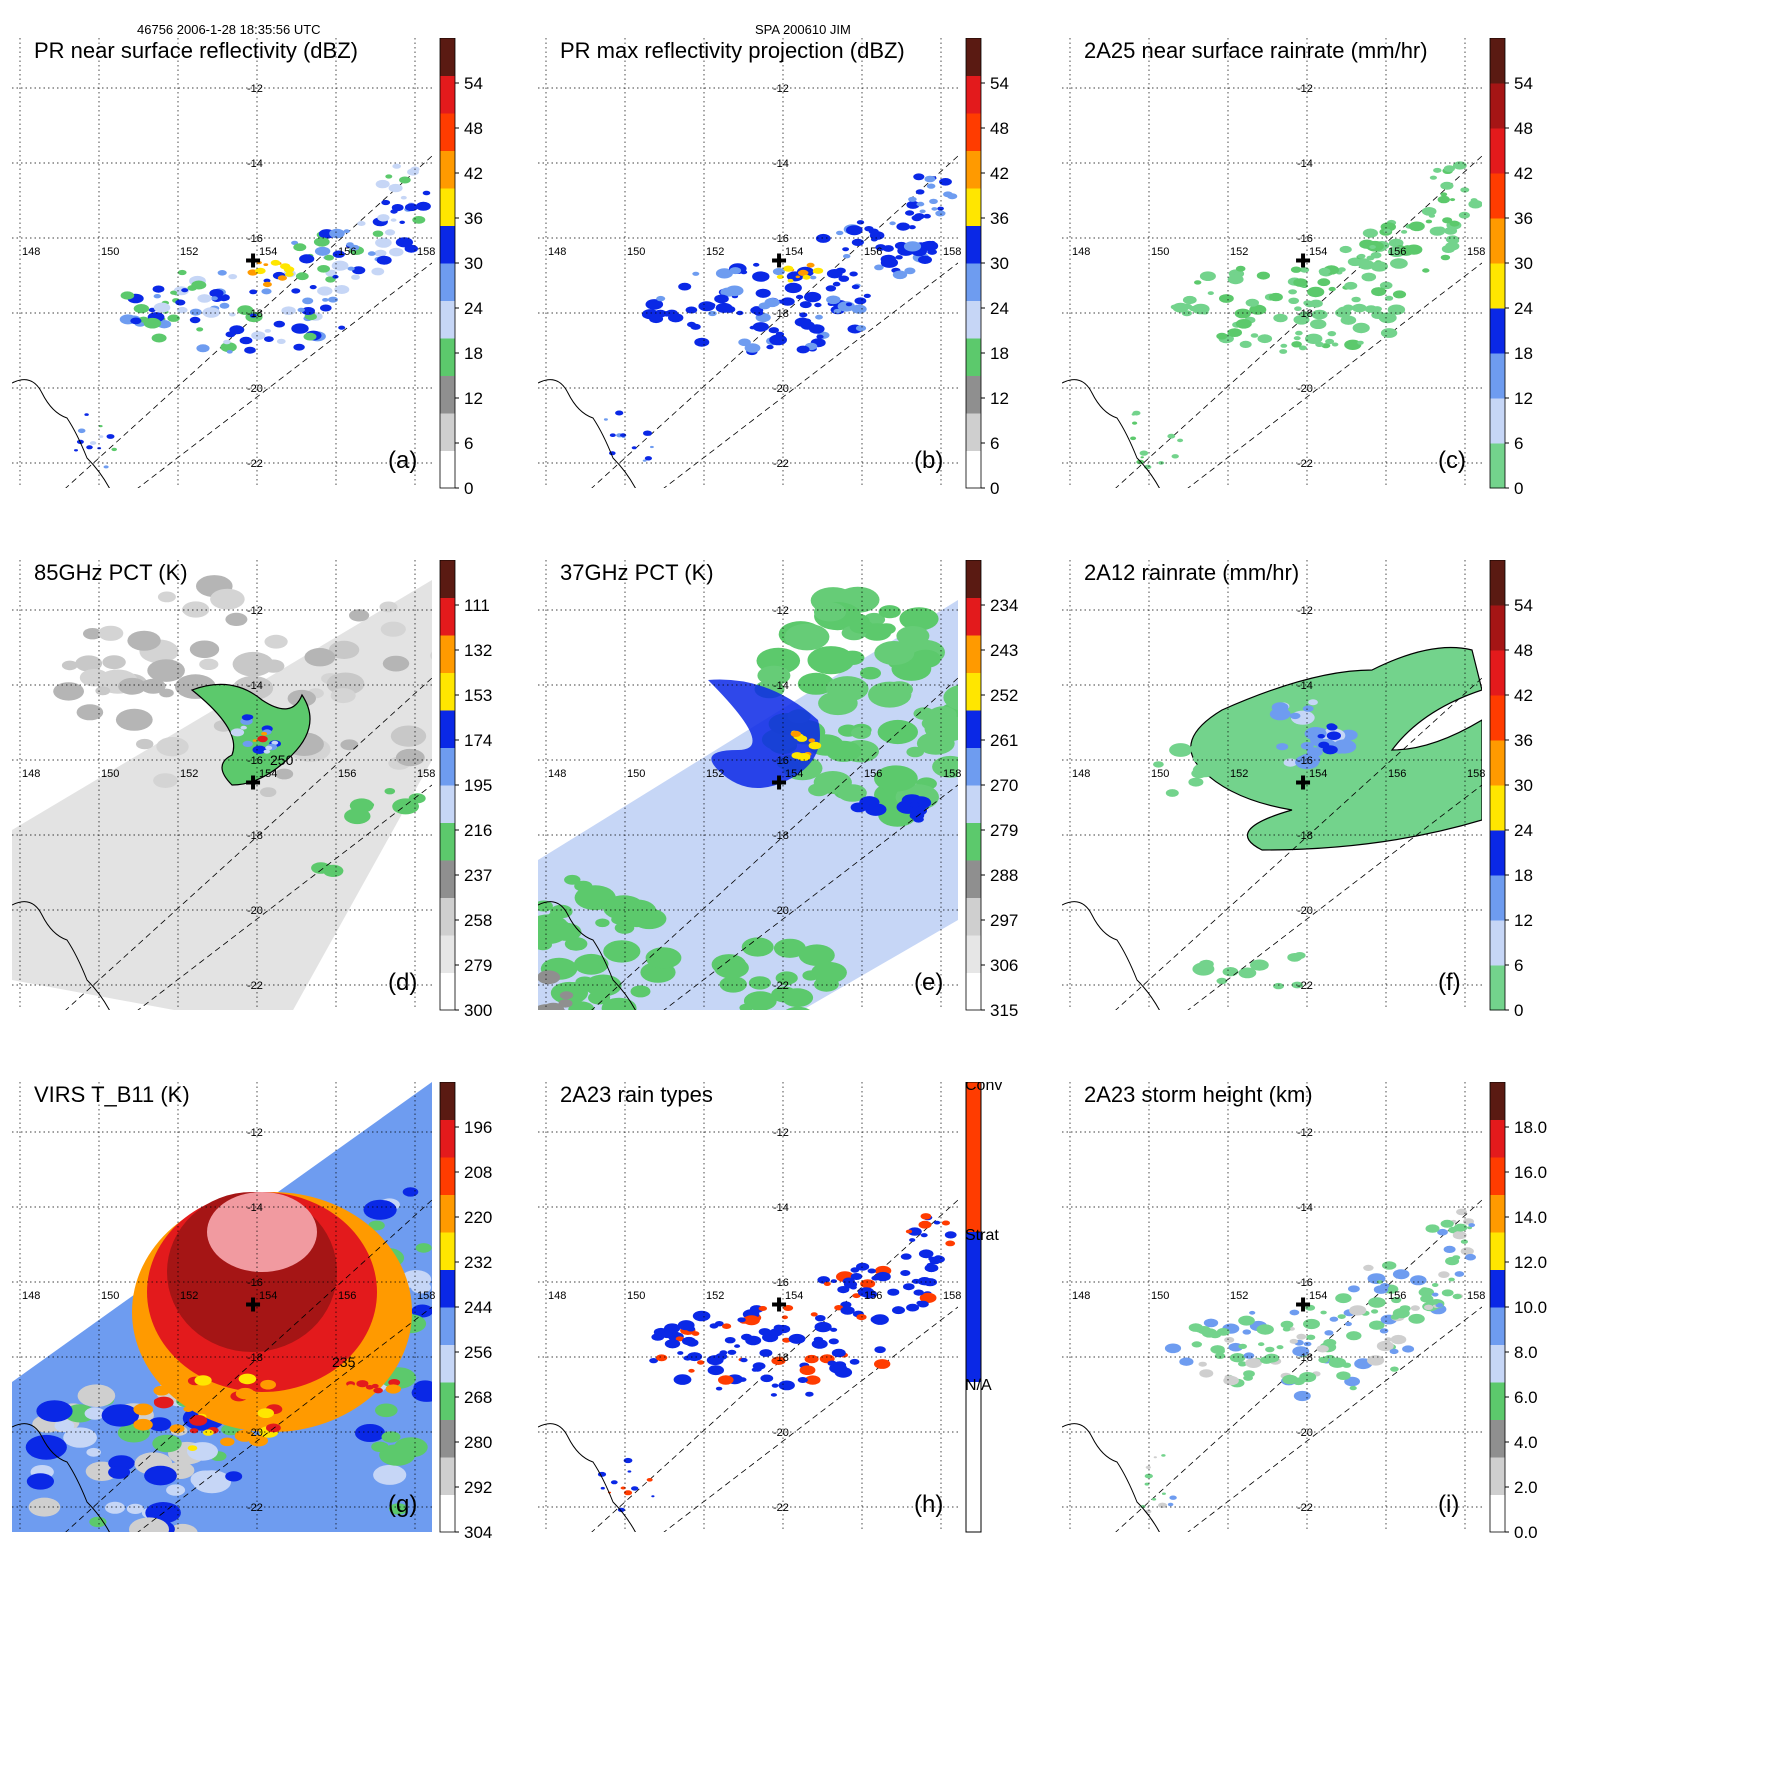 This screenshot has width=1771, height=1771. I want to click on colorbar-tick-label: 30, so click(1523, 785).